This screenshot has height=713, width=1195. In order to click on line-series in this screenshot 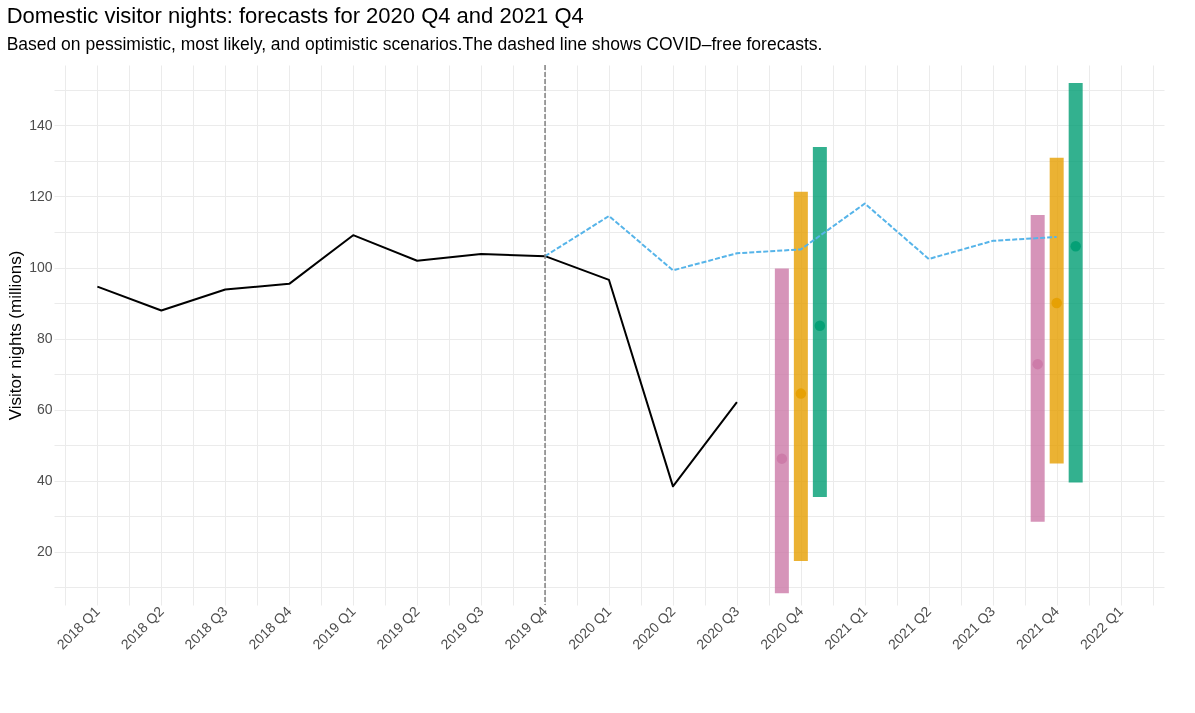, I will do `click(801, 237)`.